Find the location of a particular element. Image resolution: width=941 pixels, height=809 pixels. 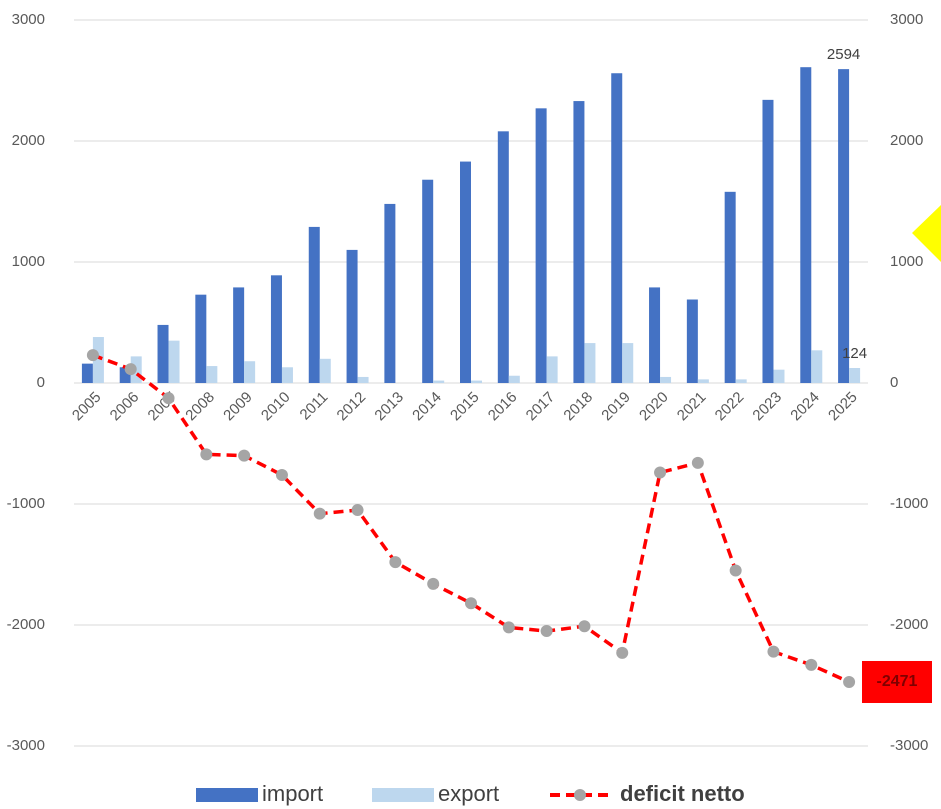

y-tick-label: 0 is located at coordinates (41, 382).